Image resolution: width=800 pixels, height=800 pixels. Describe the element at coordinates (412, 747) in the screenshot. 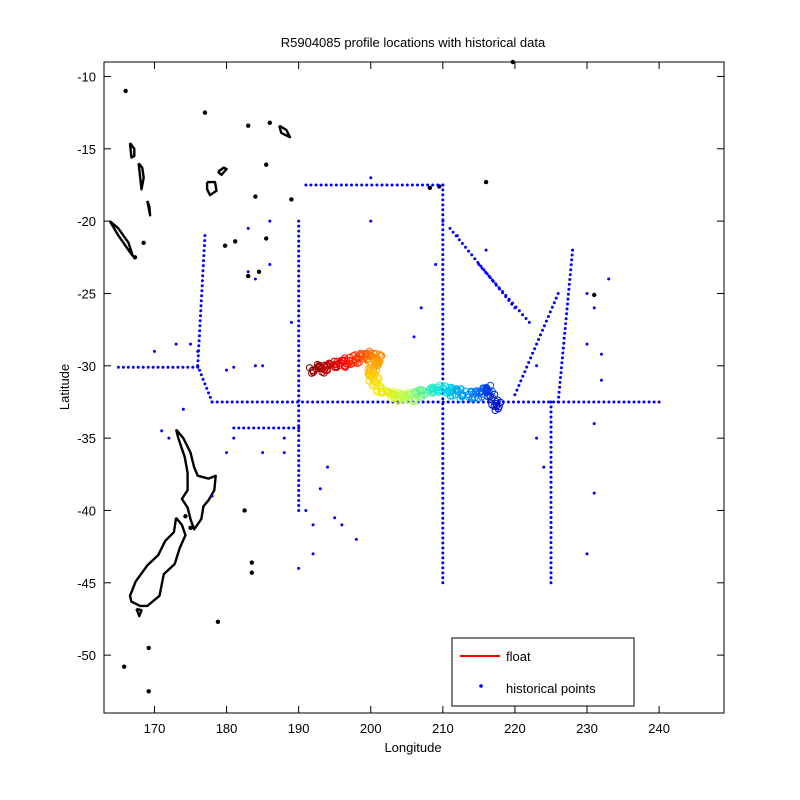

I see `x-axis-title: Longitude` at that location.